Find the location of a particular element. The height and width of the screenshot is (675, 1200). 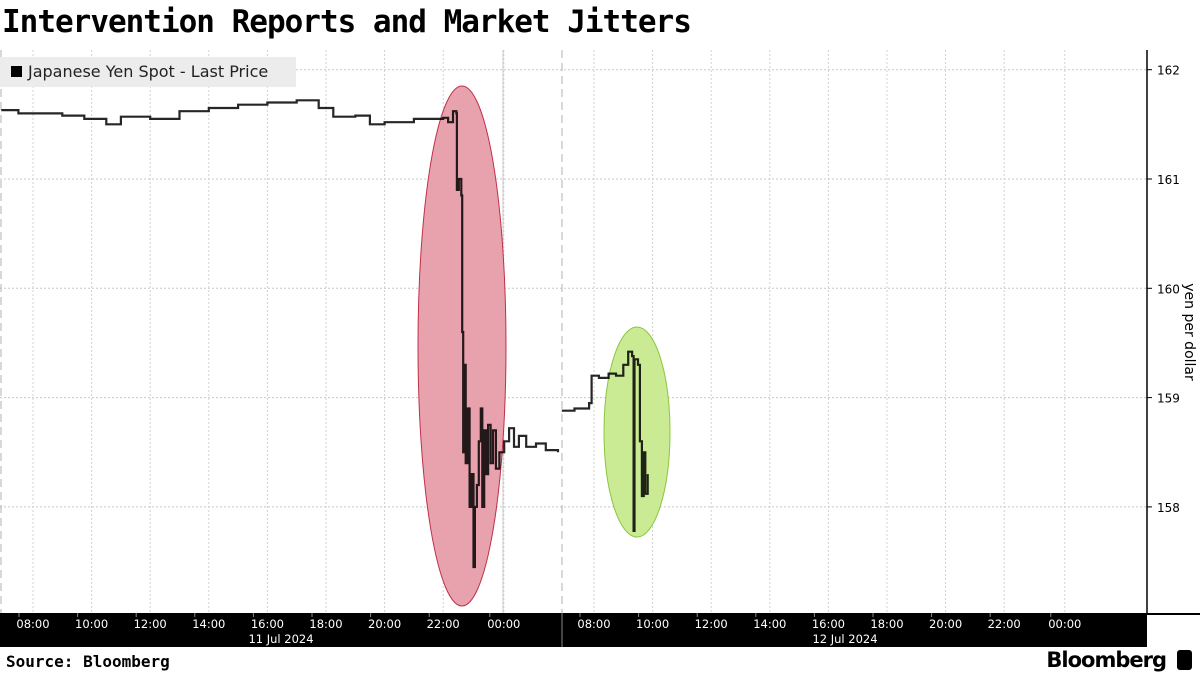

x-day-label: 11 Jul 2024 is located at coordinates (280, 639).